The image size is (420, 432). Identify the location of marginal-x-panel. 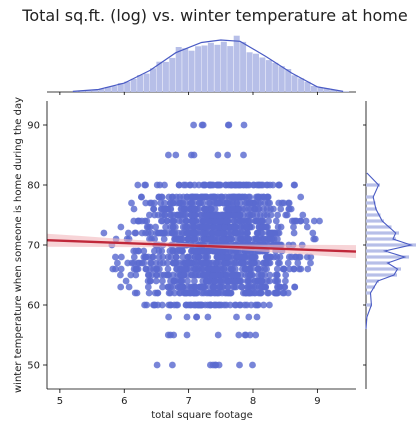
(201, 65).